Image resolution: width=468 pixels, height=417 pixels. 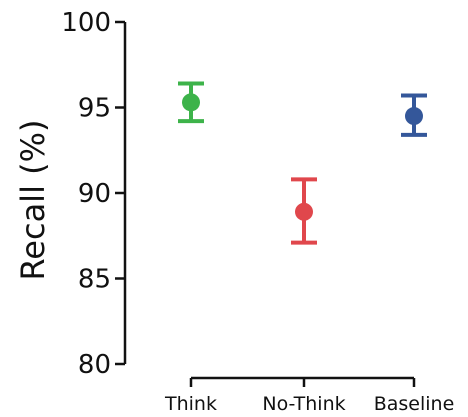 I want to click on y-tick-label: 95, so click(x=94, y=109).